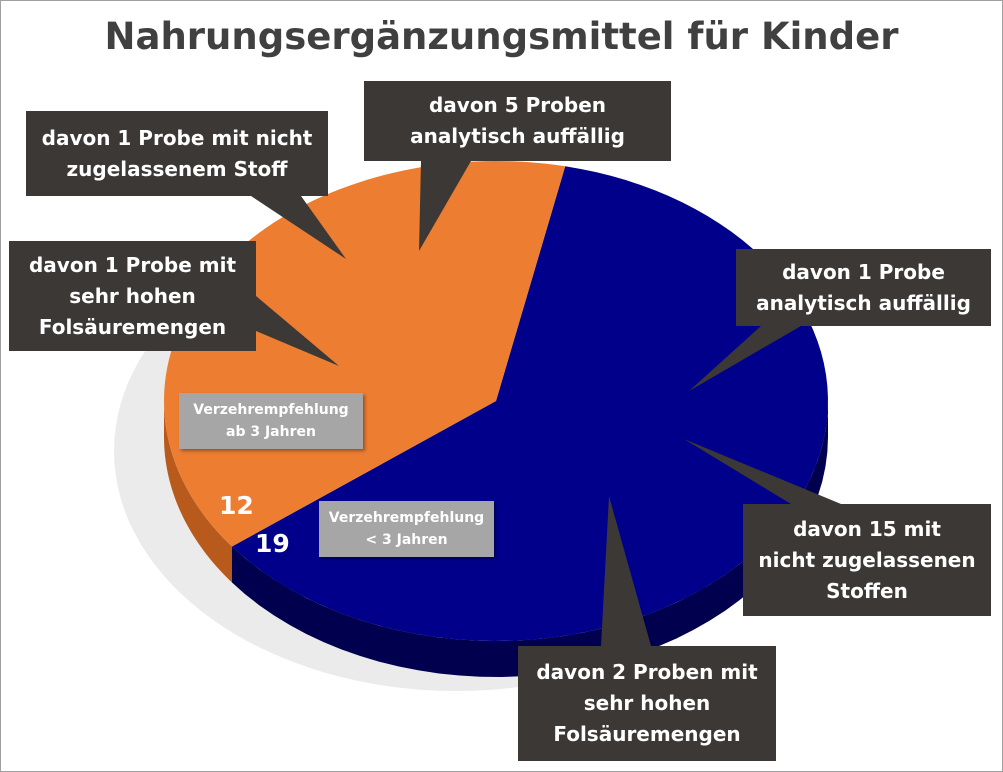  I want to click on callout-line: davon 15 mit, so click(867, 528).